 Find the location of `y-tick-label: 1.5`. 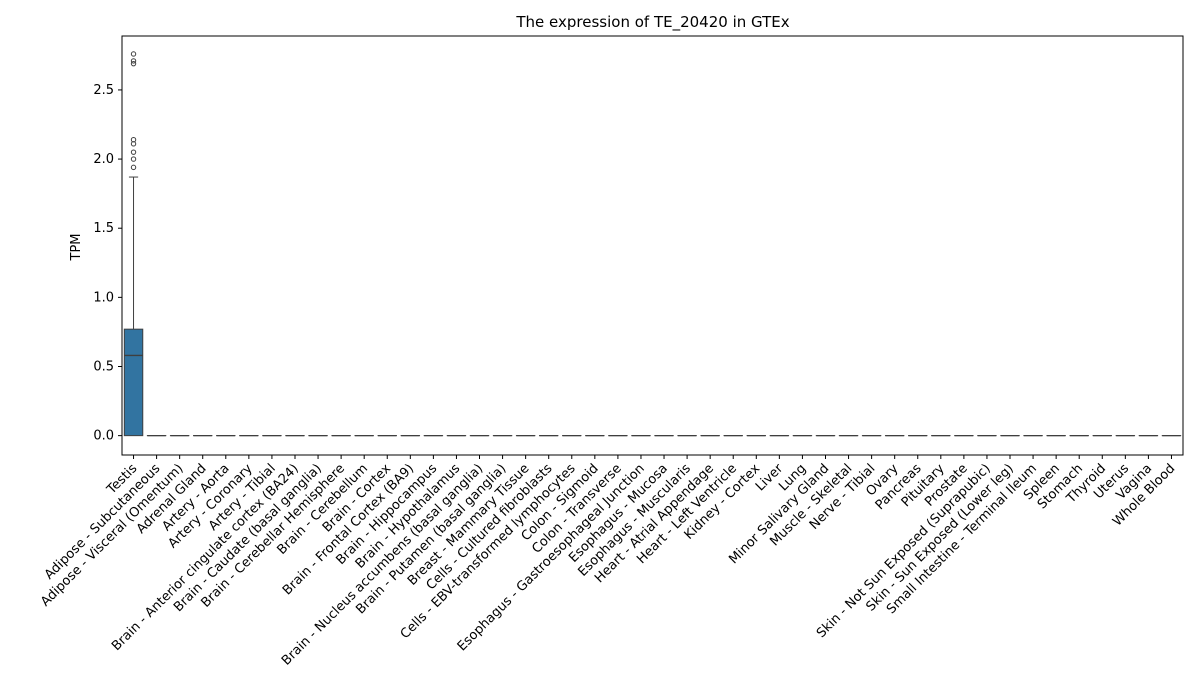

y-tick-label: 1.5 is located at coordinates (103, 228).